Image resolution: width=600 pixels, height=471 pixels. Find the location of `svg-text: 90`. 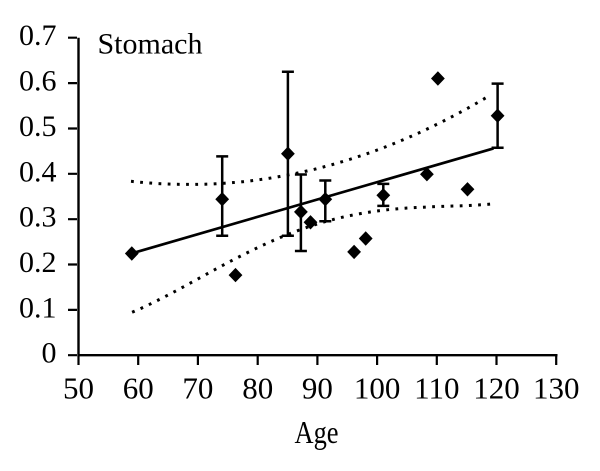

svg-text: 90 is located at coordinates (317, 388).